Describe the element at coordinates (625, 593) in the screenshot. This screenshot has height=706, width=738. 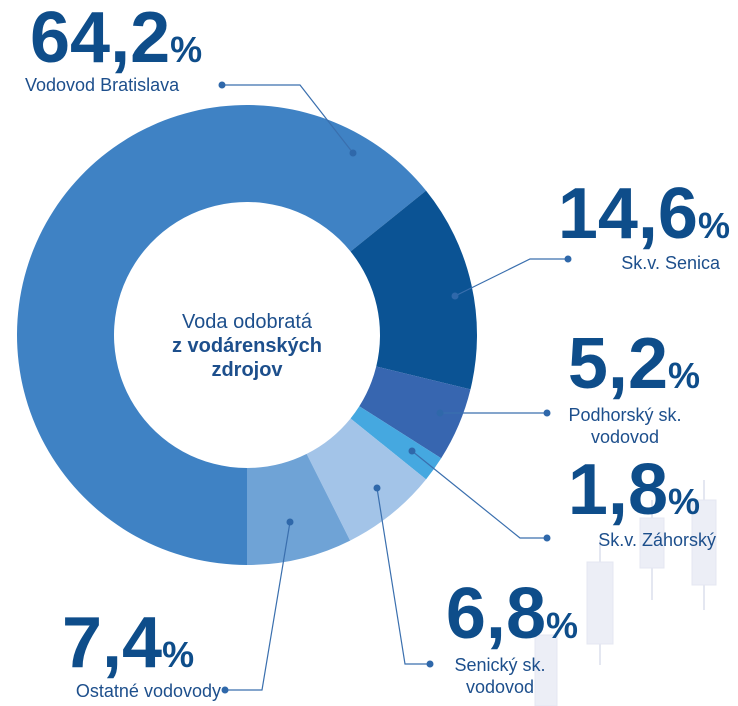
I see `background-decoration` at that location.